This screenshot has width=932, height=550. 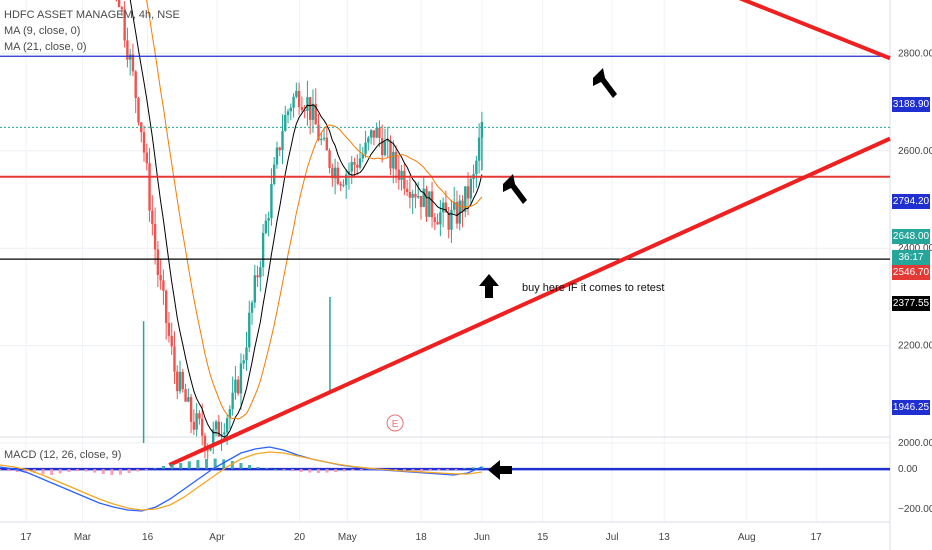 I want to click on symbol-legend: HDFC ASSET MANAGEM, 4h, NSE, so click(x=92, y=15).